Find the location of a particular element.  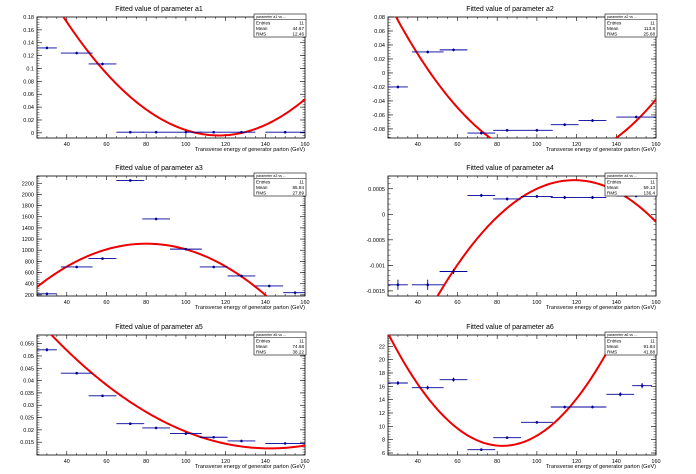

y-tick-label: -0.0005 is located at coordinates (375, 241).